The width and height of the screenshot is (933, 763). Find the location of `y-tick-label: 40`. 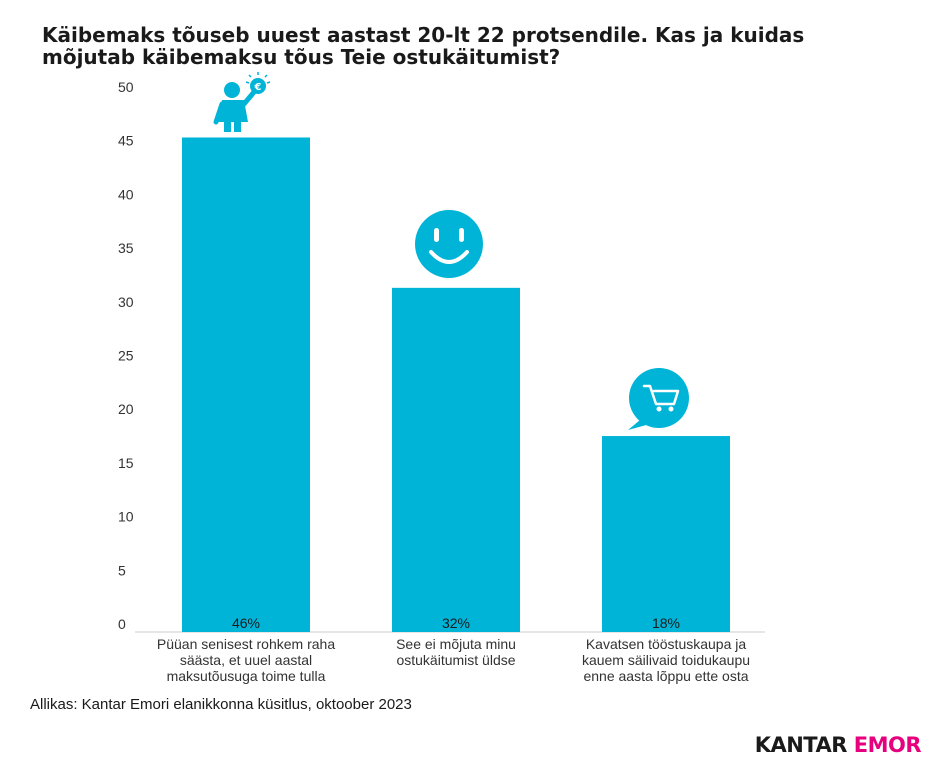

y-tick-label: 40 is located at coordinates (126, 194).